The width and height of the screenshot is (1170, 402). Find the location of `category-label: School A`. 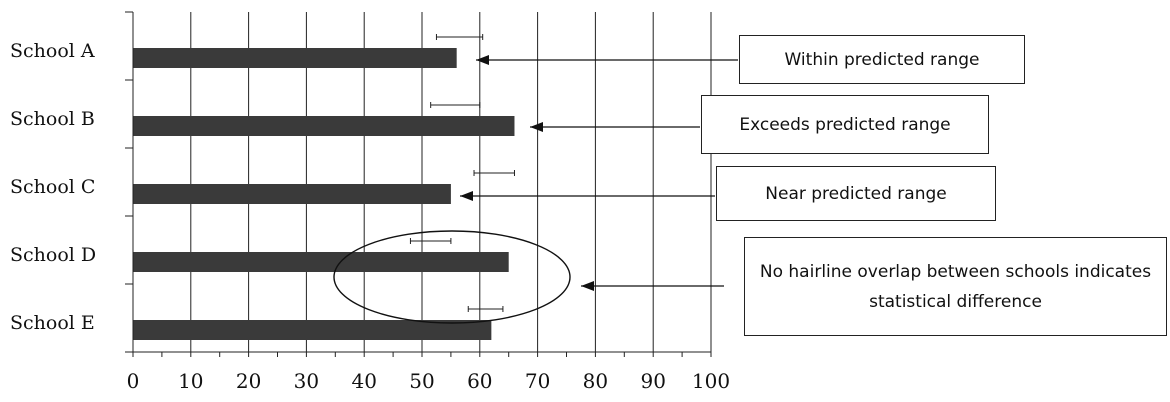

category-label: School A is located at coordinates (52, 51).